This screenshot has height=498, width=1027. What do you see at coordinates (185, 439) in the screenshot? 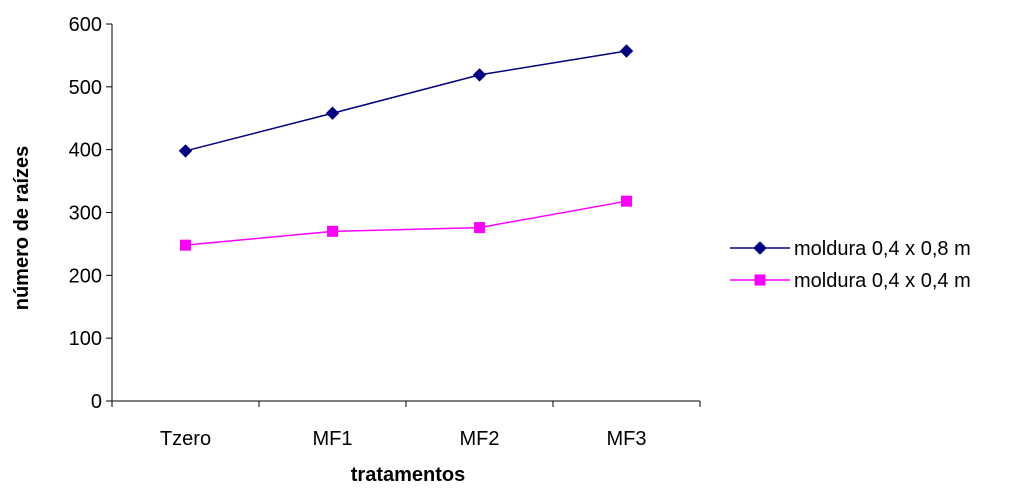
I see `x-tick-label: Tzero` at bounding box center [185, 439].